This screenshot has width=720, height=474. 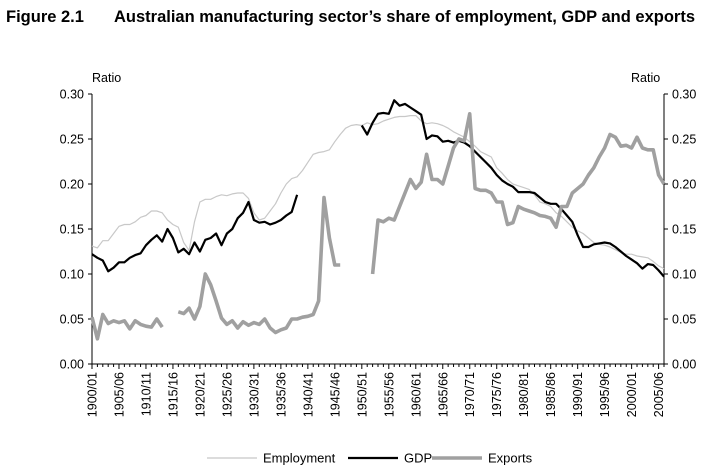 I want to click on legend-label-exports: Exports, so click(x=510, y=458).